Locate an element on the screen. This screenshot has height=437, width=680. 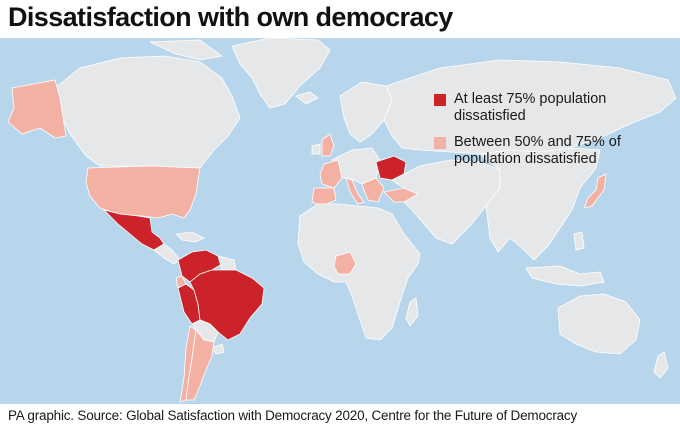
balkans is located at coordinates (373, 190).